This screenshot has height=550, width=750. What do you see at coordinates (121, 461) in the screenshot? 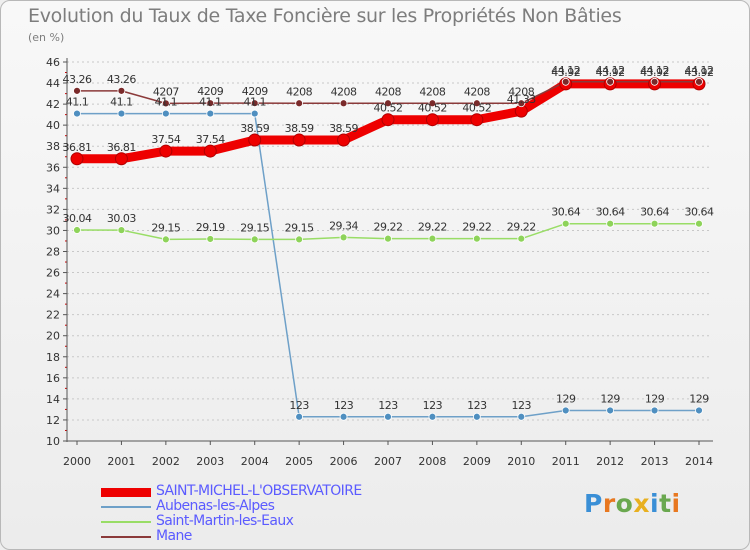
I see `x-tick-label: 2001` at bounding box center [121, 461].